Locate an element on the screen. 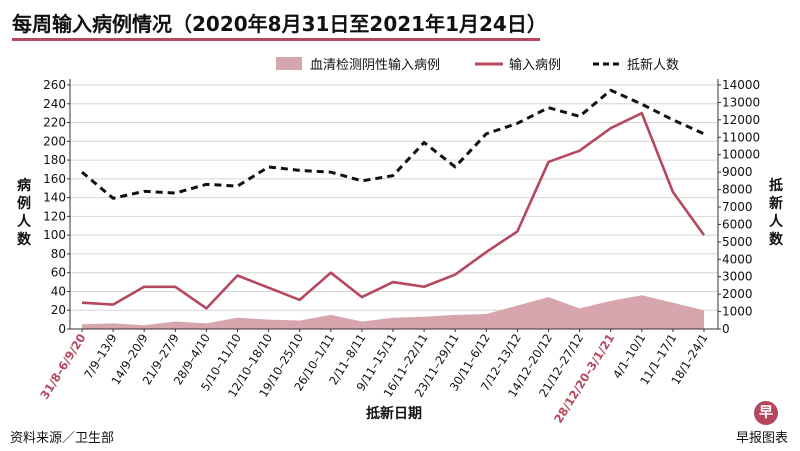 This screenshot has width=800, height=451. x-tick-label: 31/8–6/9/20 is located at coordinates (62, 366).